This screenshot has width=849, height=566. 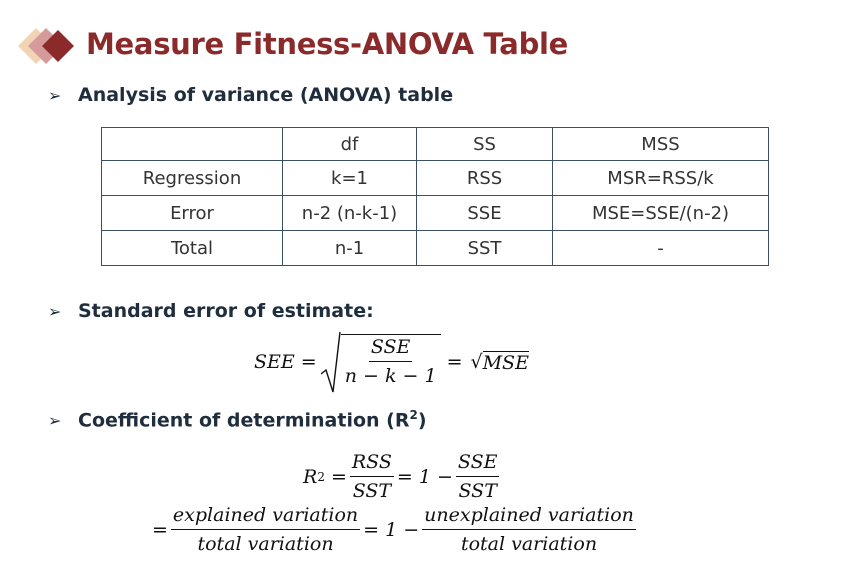 I want to click on table-cell: k=1, so click(x=349, y=178).